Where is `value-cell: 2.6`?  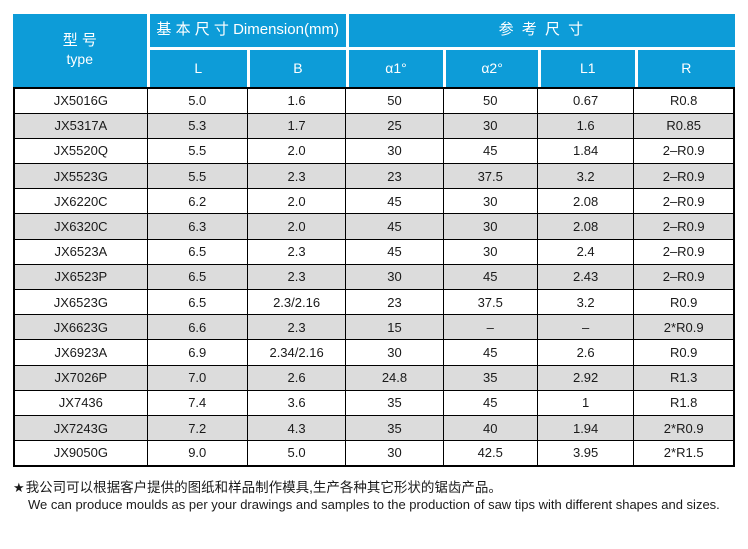 value-cell: 2.6 is located at coordinates (296, 377).